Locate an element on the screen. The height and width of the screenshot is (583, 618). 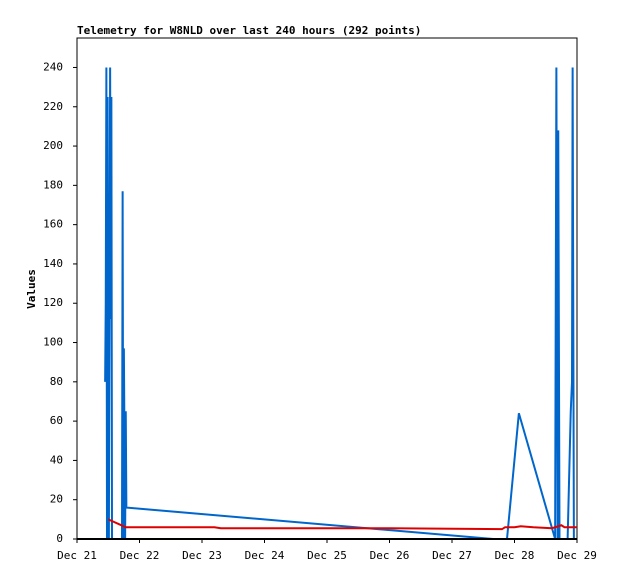
x-tick-label: Dec 21 is located at coordinates (77, 555).